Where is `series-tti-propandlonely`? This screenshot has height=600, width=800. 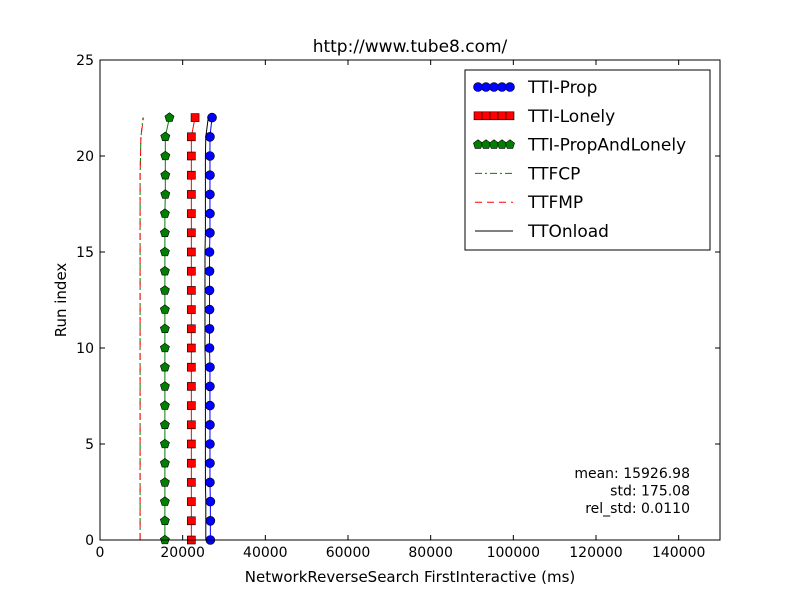 series-tti-propandlonely is located at coordinates (167, 328).